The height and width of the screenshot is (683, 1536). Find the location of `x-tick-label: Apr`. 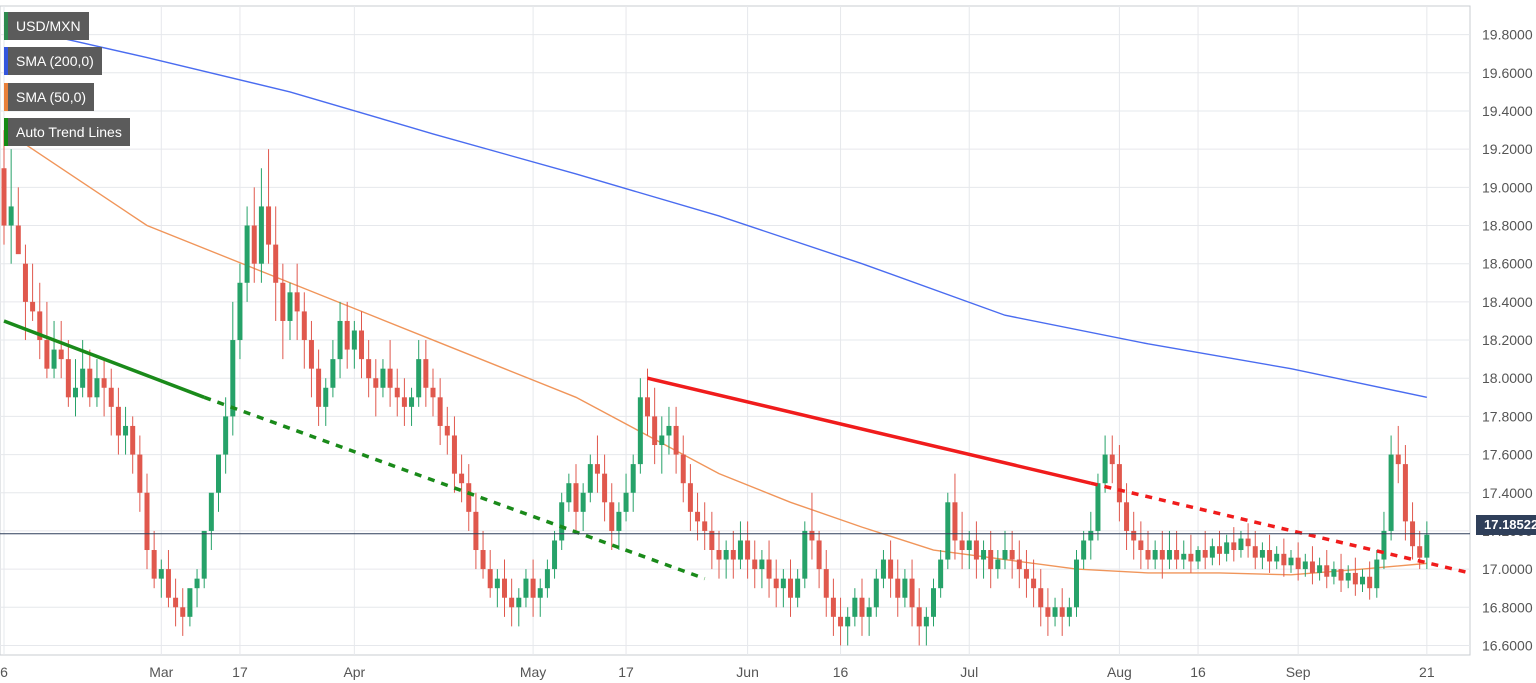

x-tick-label: Apr is located at coordinates (354, 672).